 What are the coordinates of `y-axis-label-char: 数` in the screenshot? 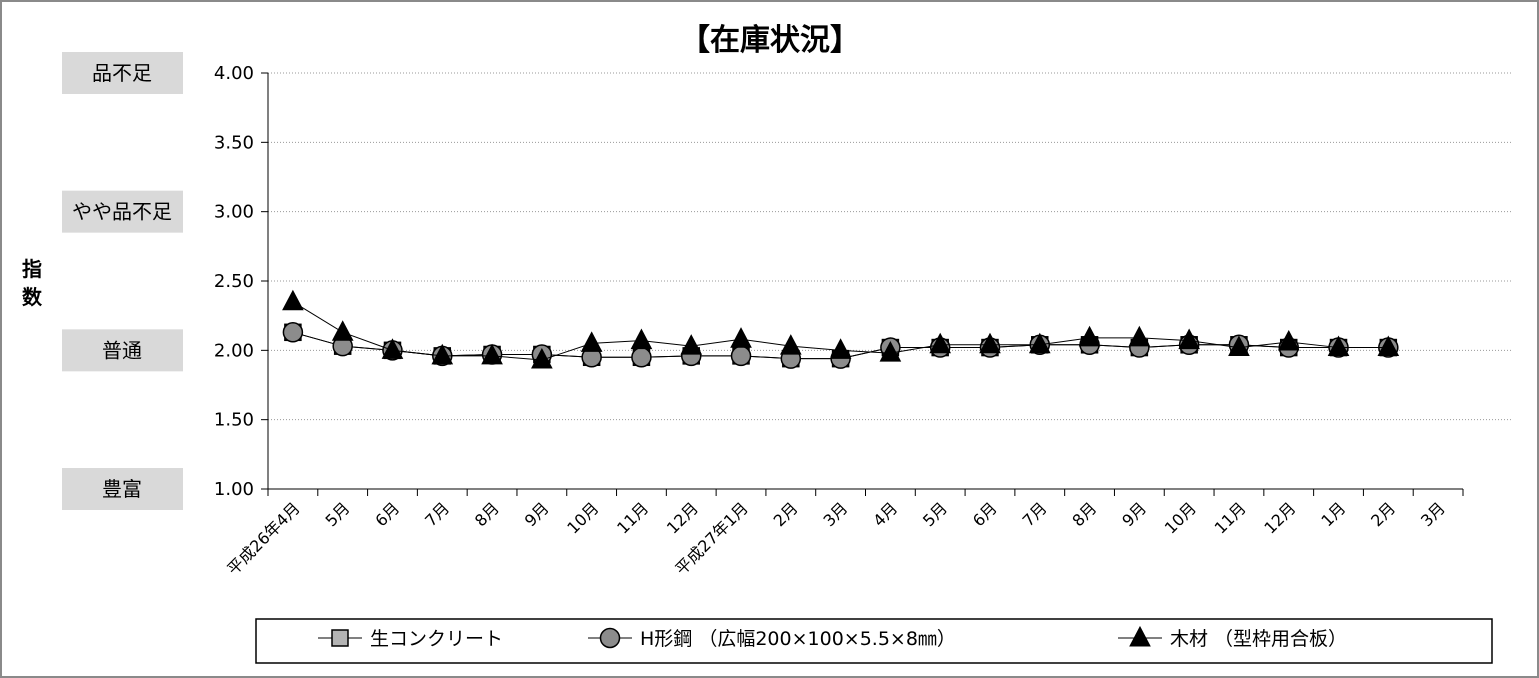 It's located at (32, 297).